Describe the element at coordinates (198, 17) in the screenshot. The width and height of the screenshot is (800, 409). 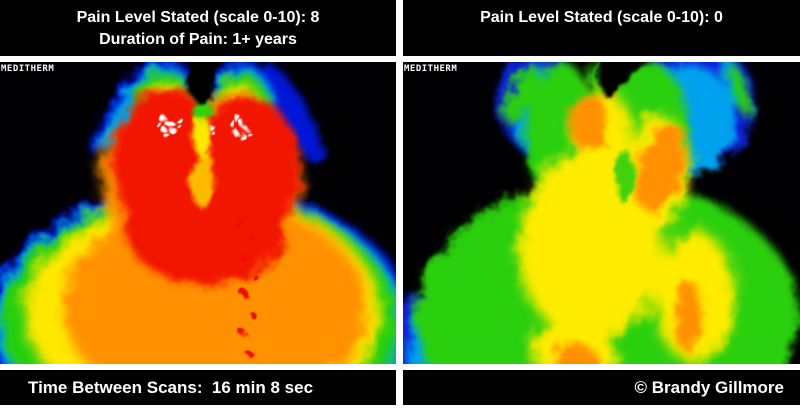
I see `left-pain-level-text: Pain Level Stated (scale 0-10): 8` at that location.